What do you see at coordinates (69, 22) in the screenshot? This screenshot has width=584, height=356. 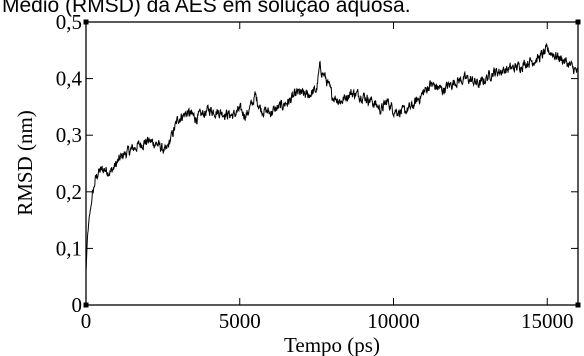 I see `y-tick-label: 0,5` at bounding box center [69, 22].